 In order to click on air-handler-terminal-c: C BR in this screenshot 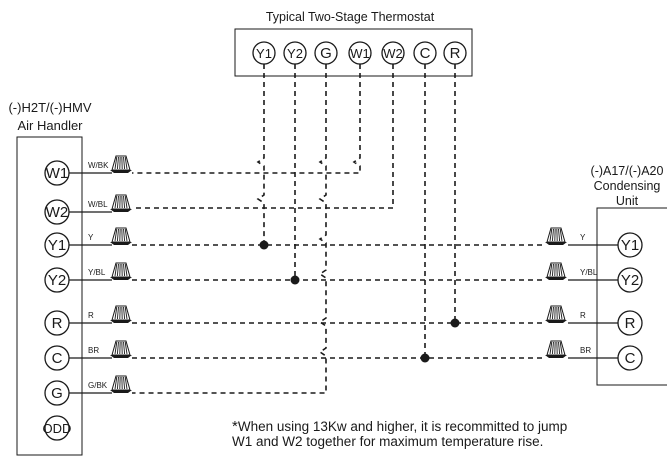, I will do `click(88, 355)`.